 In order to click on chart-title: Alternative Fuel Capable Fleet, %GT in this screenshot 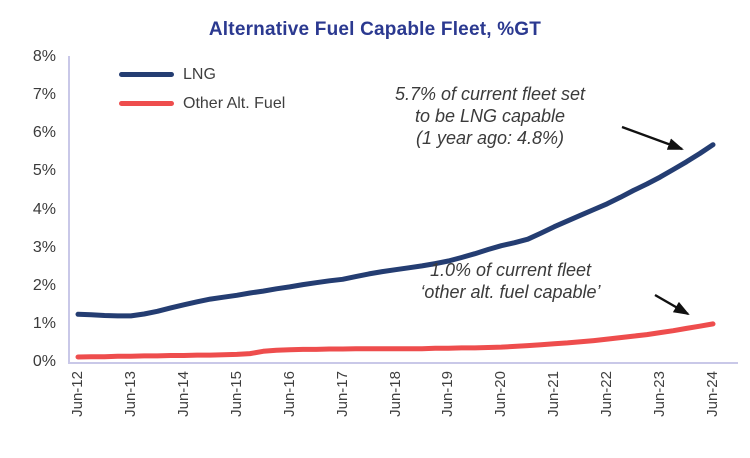, I will do `click(375, 29)`.